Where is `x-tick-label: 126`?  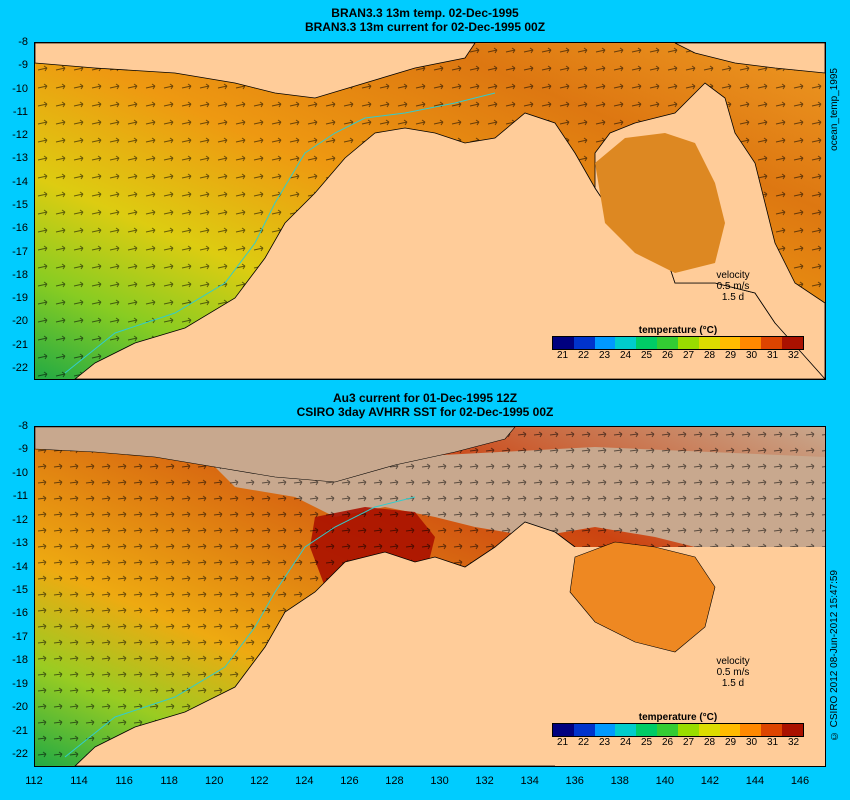 x-tick-label: 126 is located at coordinates (349, 781).